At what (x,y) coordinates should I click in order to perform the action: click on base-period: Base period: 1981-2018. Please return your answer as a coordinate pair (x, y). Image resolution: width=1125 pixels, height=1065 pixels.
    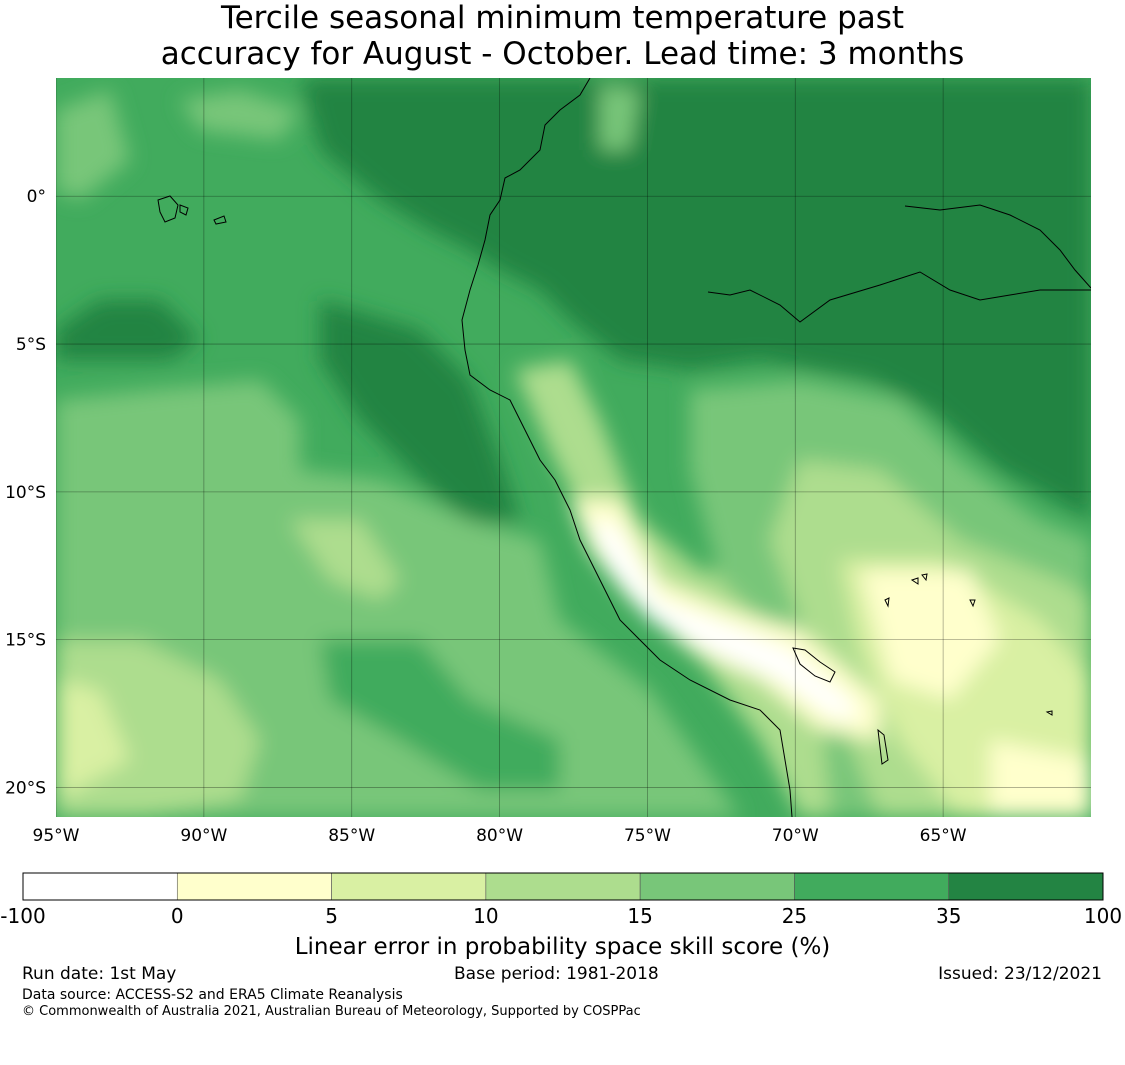
    Looking at the image, I should click on (556, 974).